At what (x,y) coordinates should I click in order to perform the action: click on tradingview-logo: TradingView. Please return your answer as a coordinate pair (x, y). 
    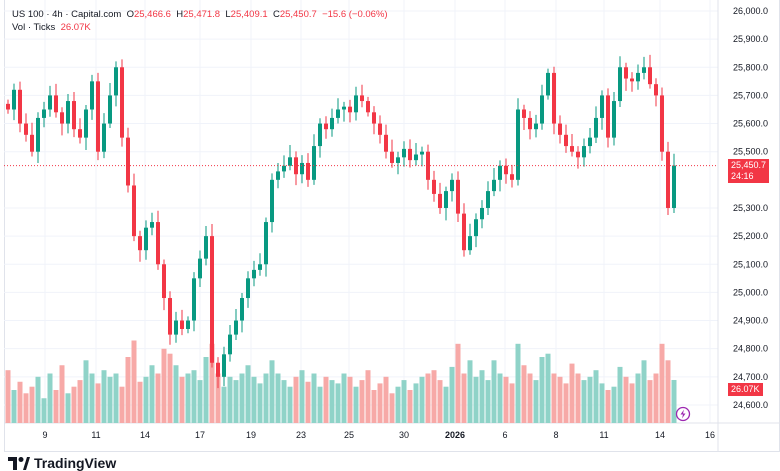
    Looking at the image, I should click on (62, 463).